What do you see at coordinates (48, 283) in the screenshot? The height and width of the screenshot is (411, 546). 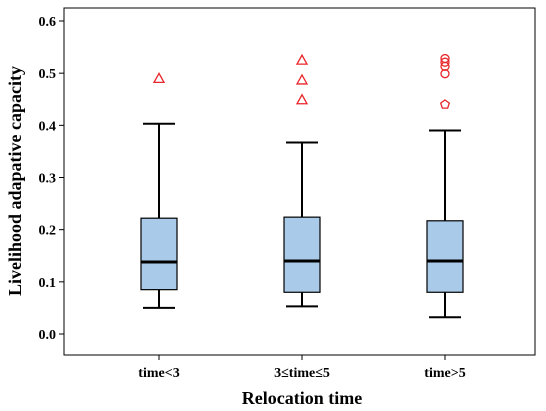 I see `y-tick-label: 0.1` at bounding box center [48, 283].